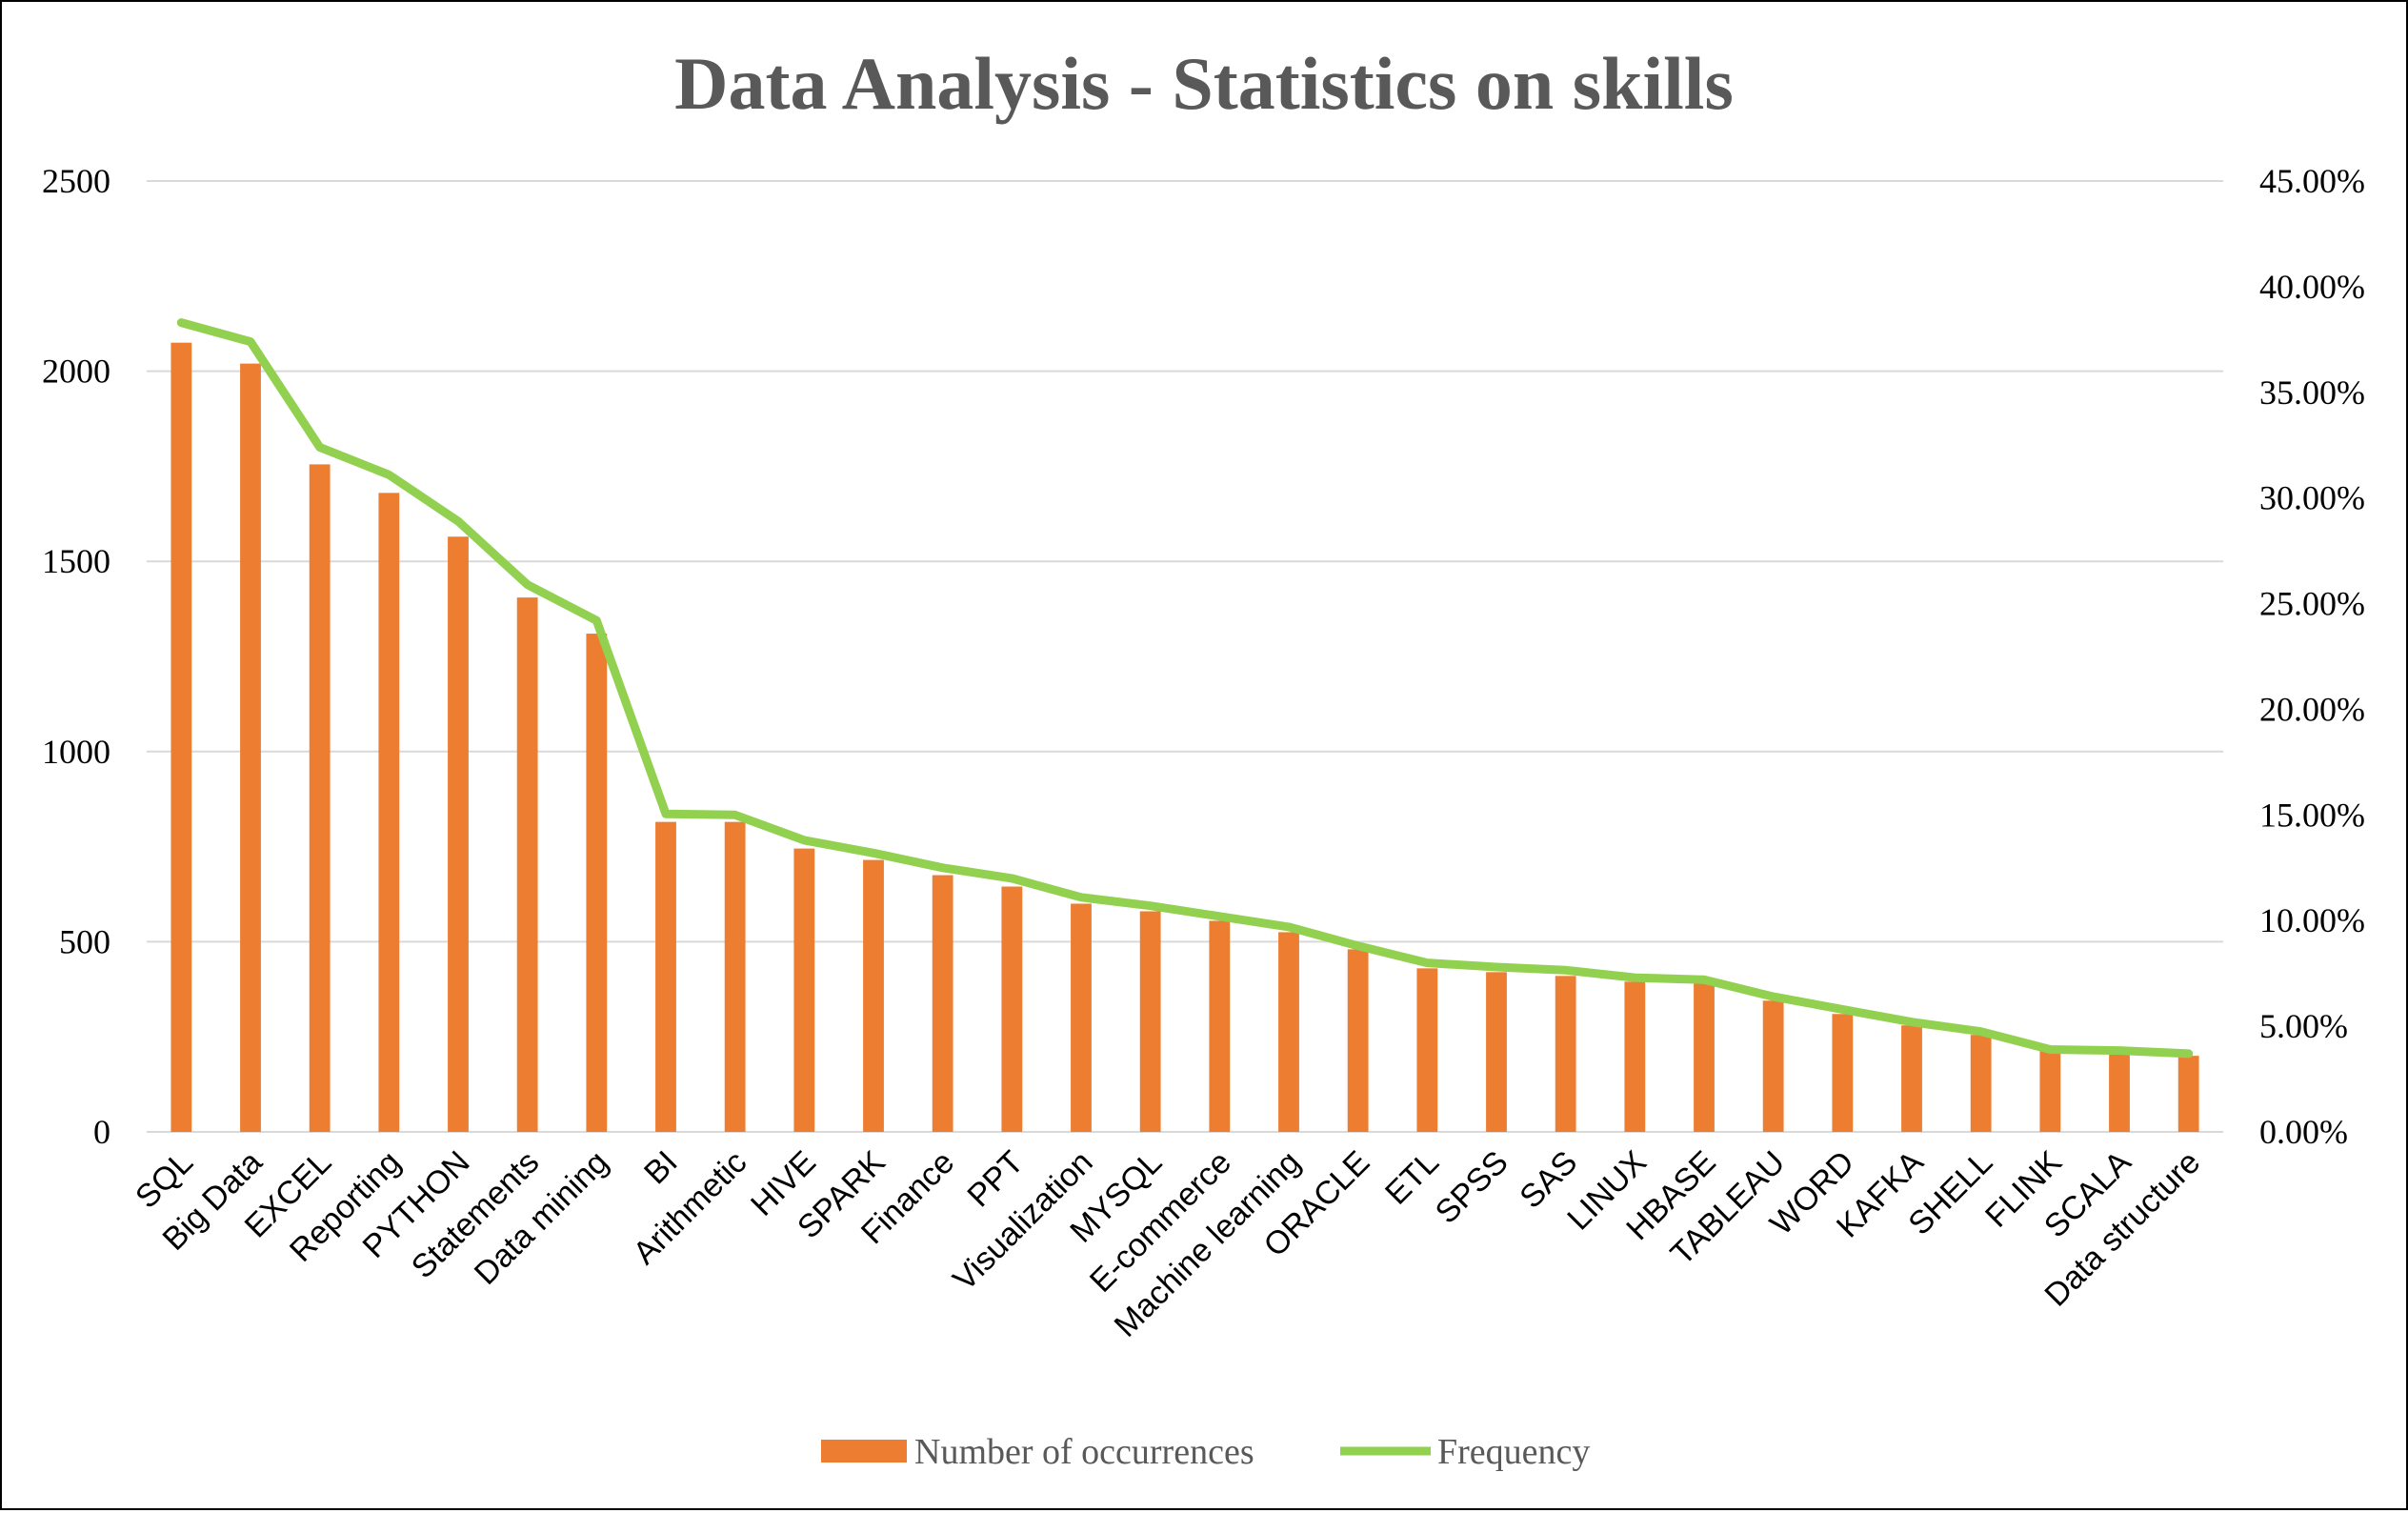 The image size is (2408, 1513). I want to click on left-axis: 0 500 1000 1500 2000 2500, so click(76, 656).